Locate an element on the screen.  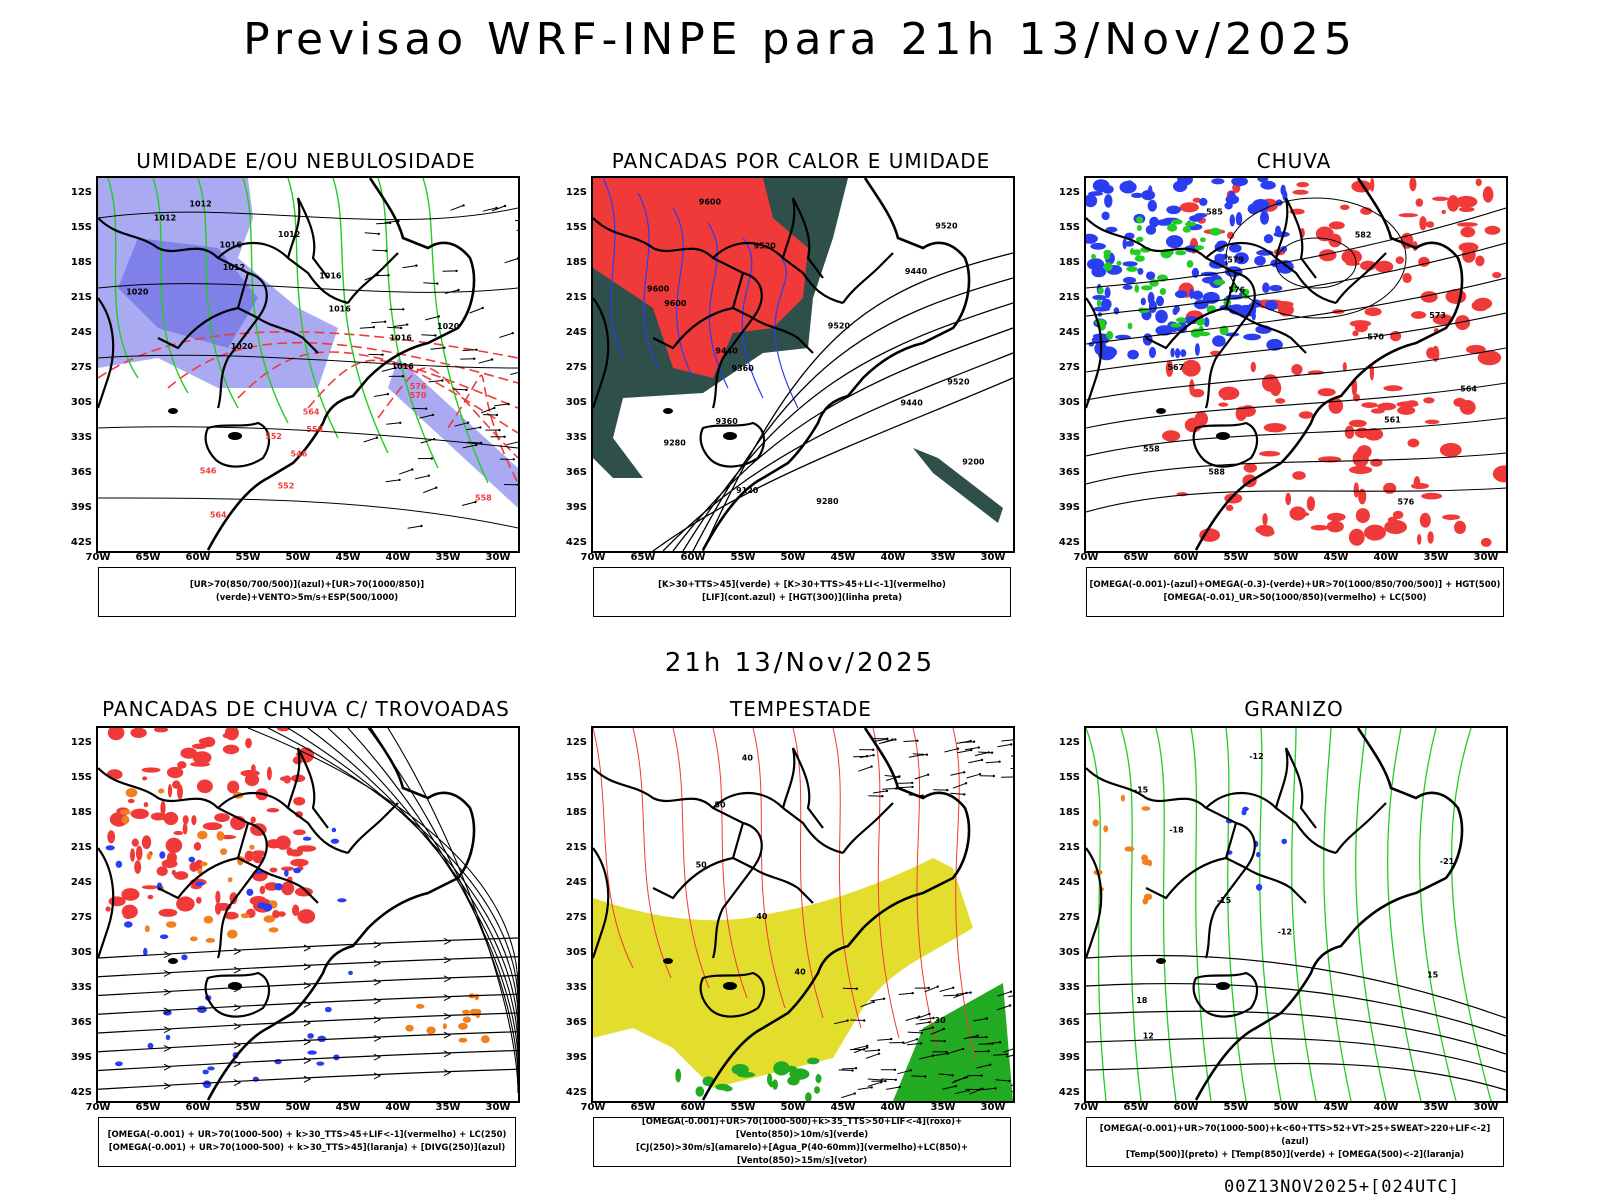
contour-label: 9440 is located at coordinates (916, 271).